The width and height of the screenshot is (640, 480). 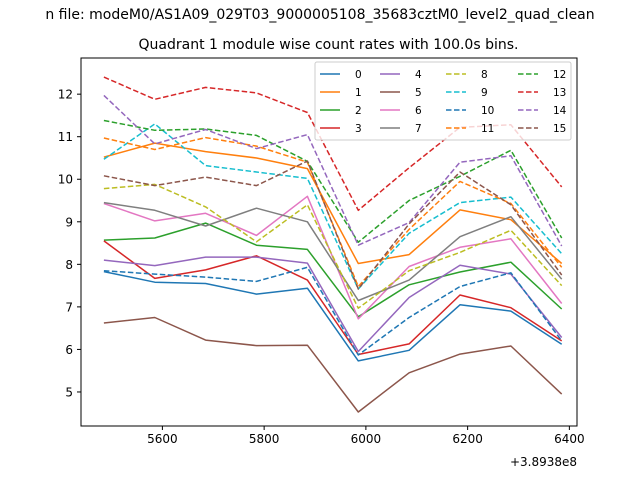 I want to click on x-axis: 5600 5800 6000 6200 6400, so click(x=366, y=436).